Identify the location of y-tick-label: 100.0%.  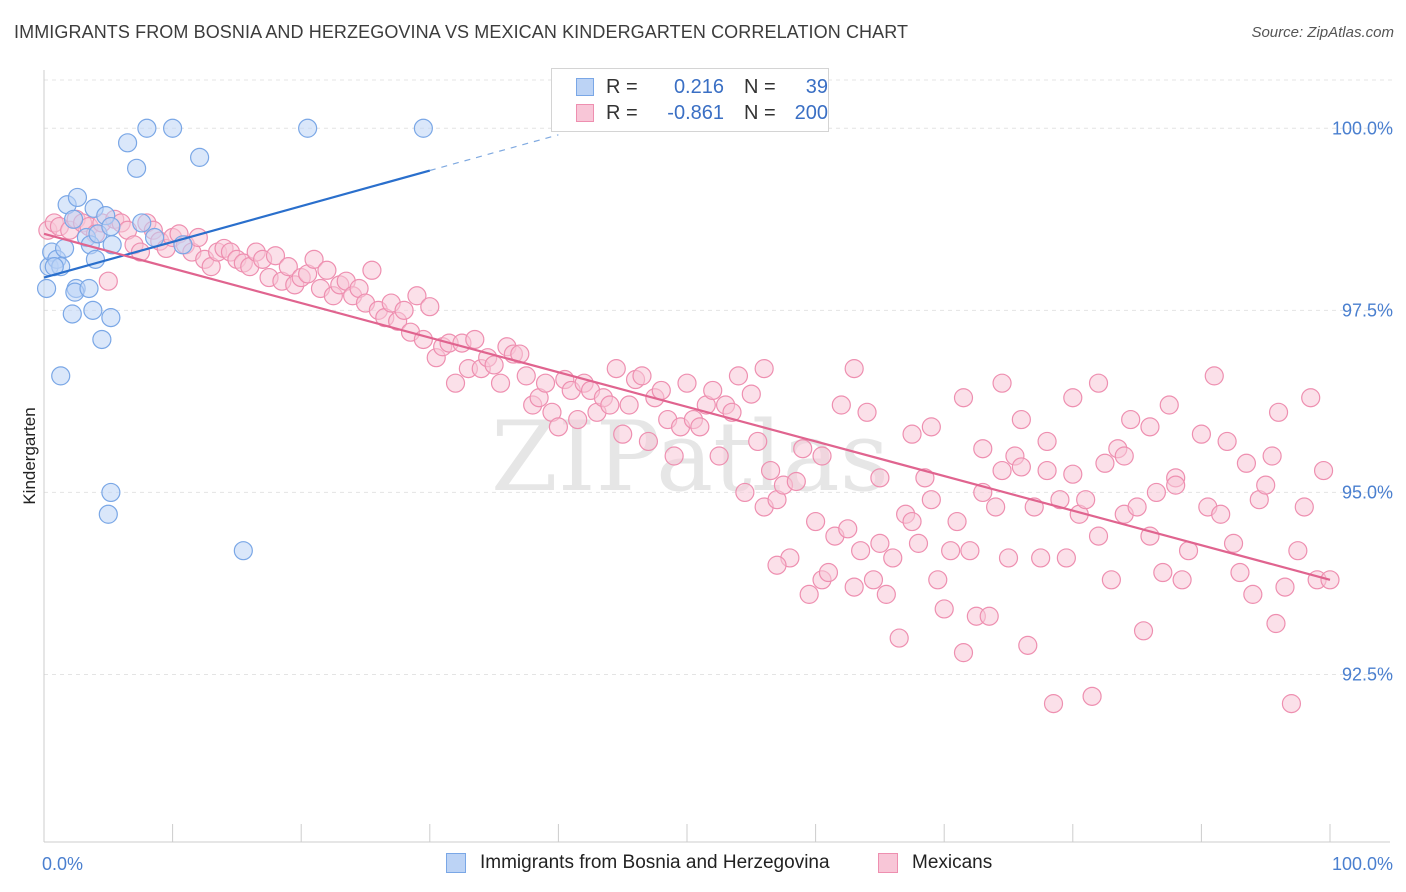
(1362, 128).